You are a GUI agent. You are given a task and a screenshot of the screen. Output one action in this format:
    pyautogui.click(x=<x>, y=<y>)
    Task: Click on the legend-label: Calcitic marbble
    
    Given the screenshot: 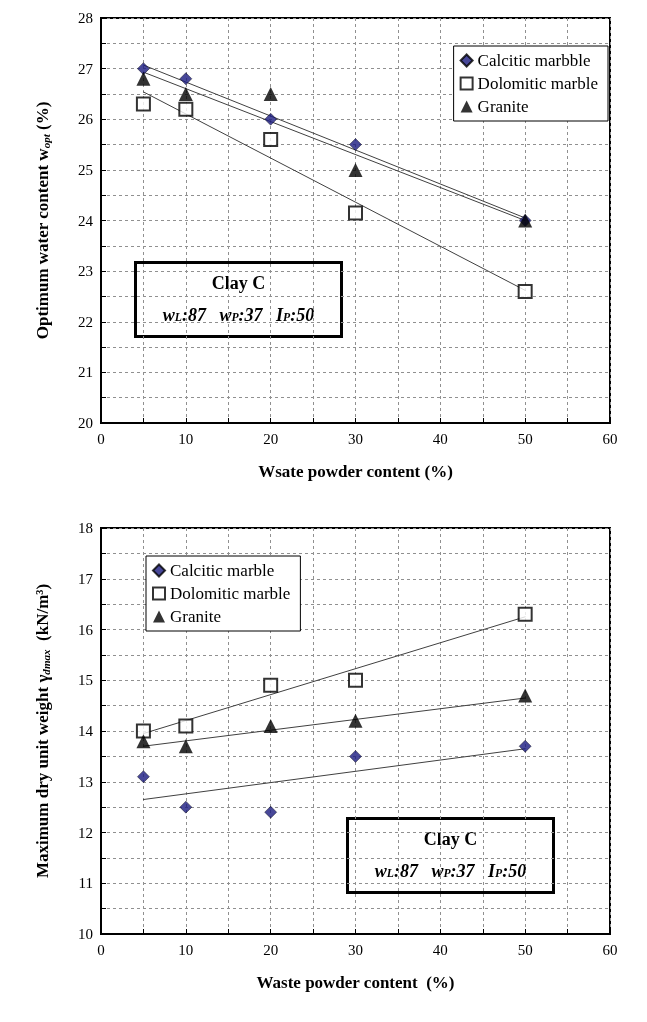 What is the action you would take?
    pyautogui.click(x=534, y=60)
    